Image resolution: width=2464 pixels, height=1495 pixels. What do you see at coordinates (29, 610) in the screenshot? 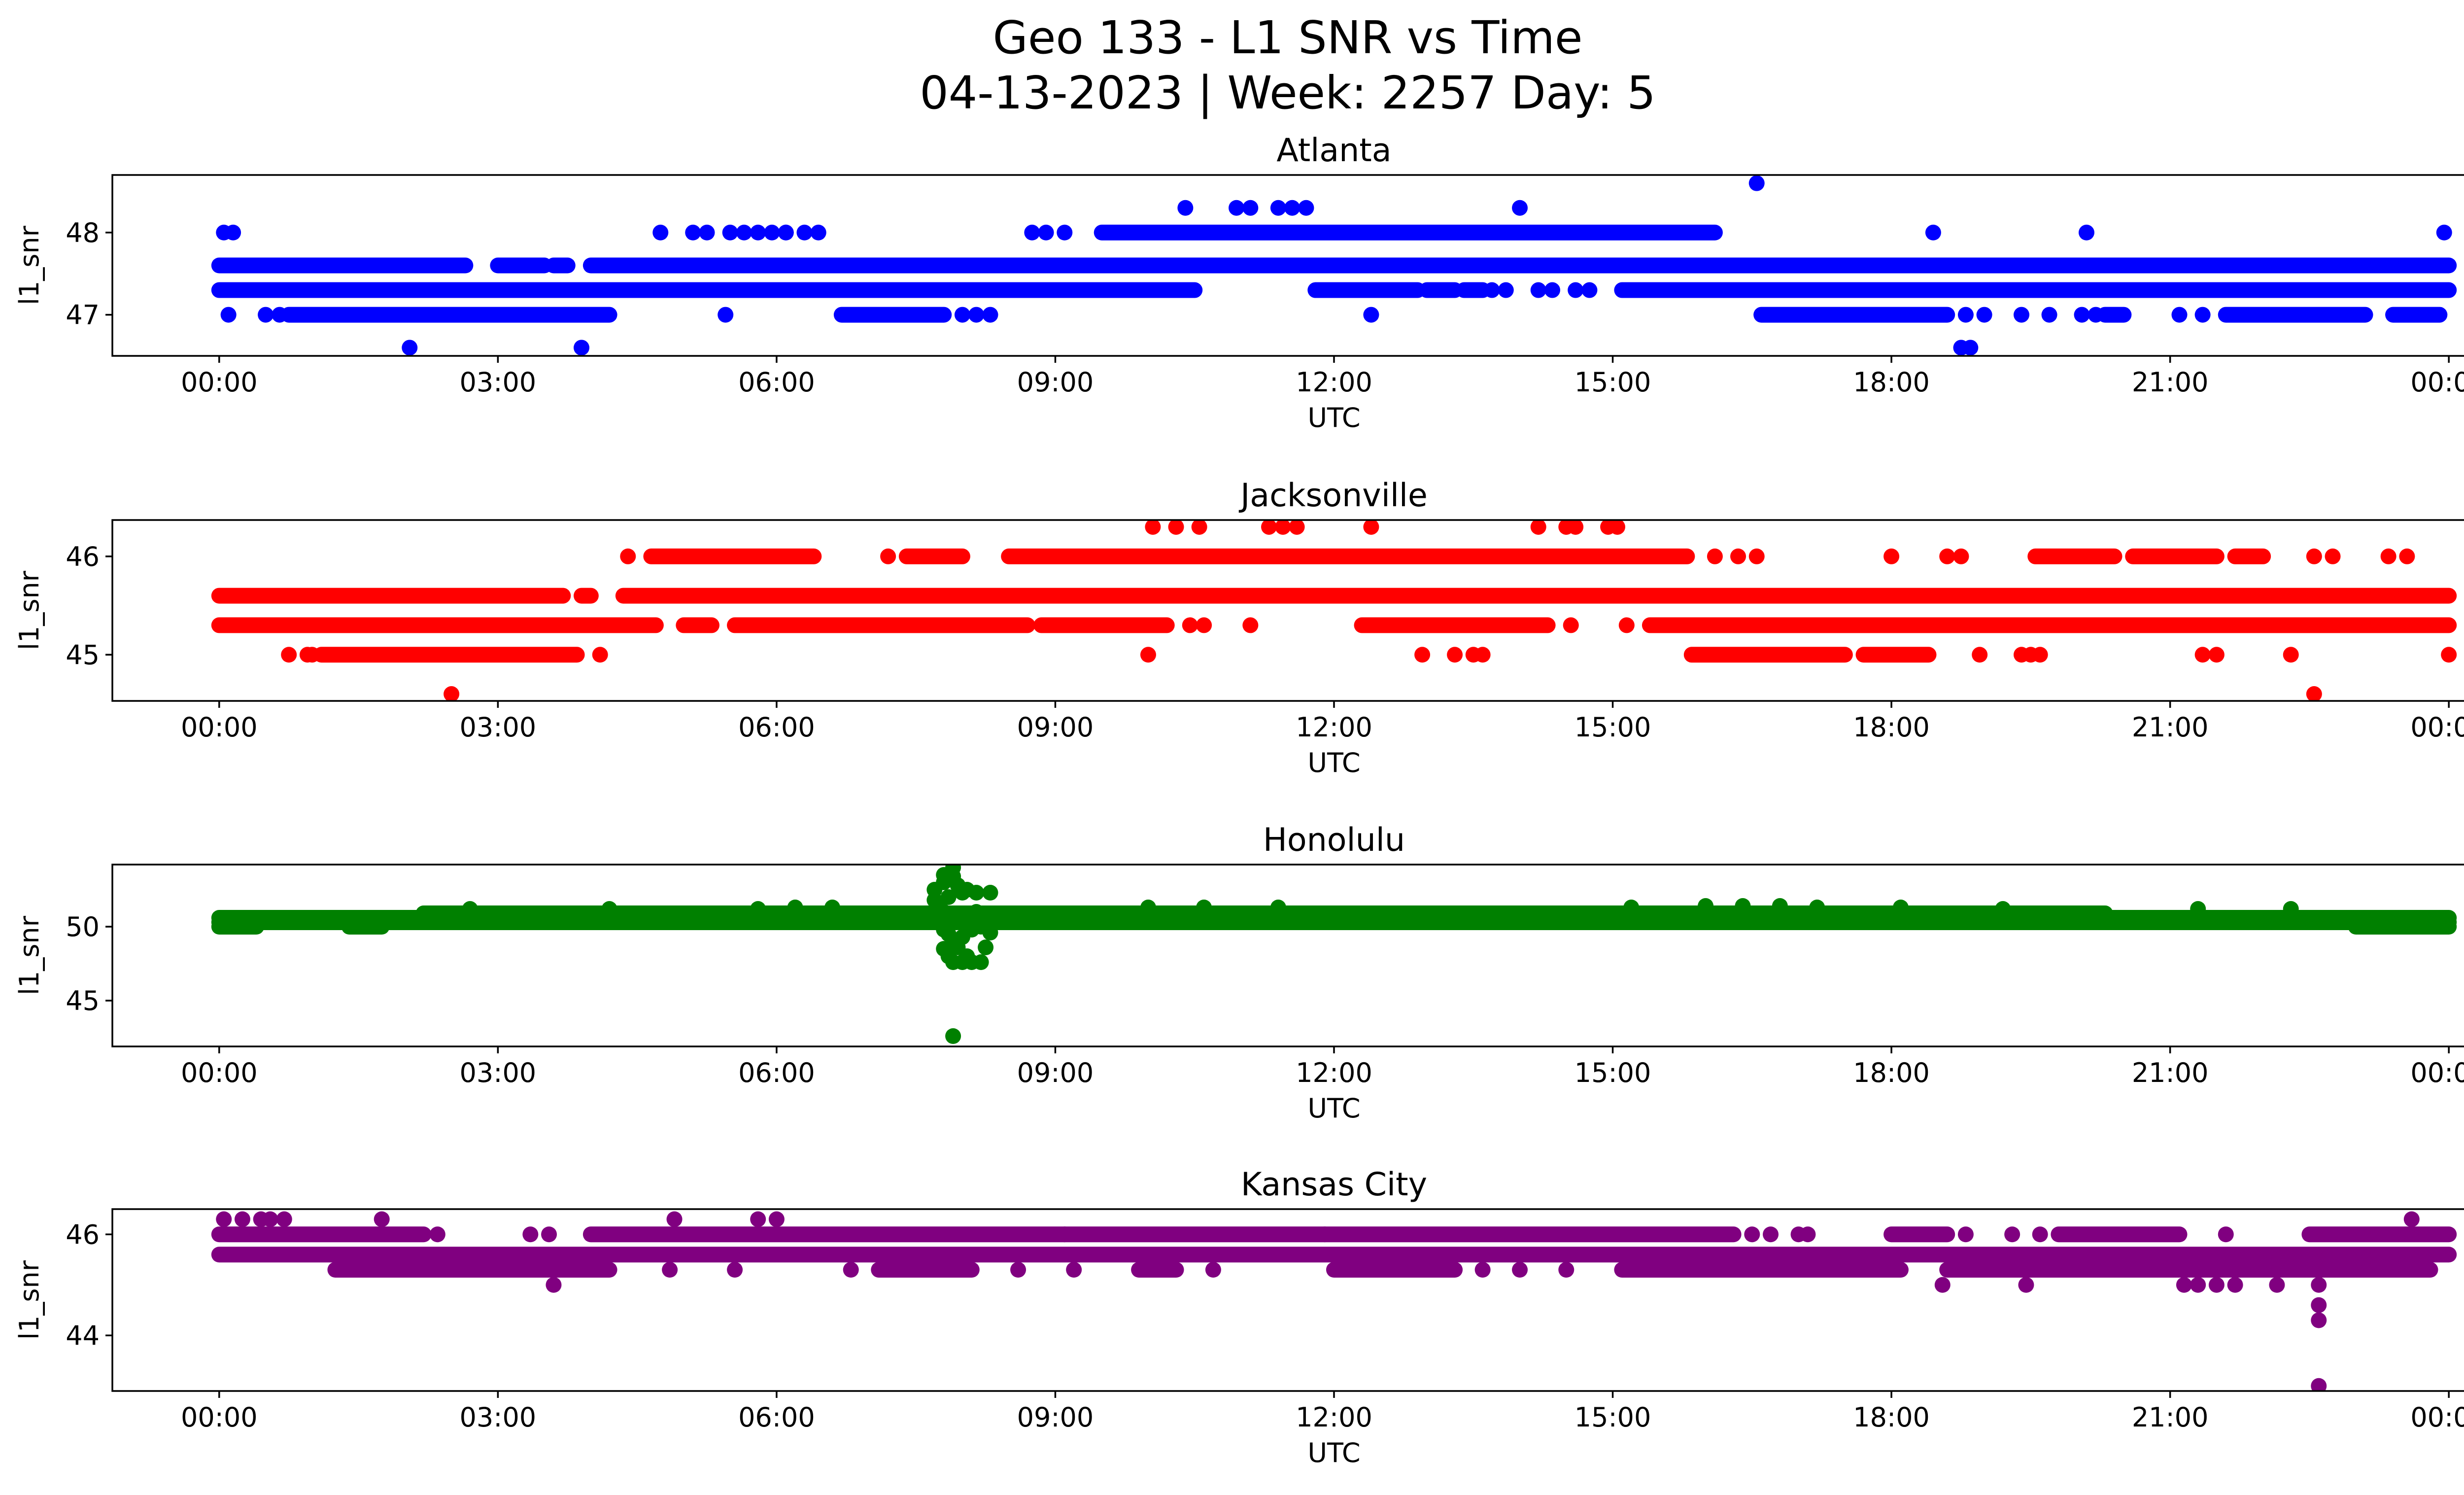
I see `y-axis-label: l1_snr` at bounding box center [29, 610].